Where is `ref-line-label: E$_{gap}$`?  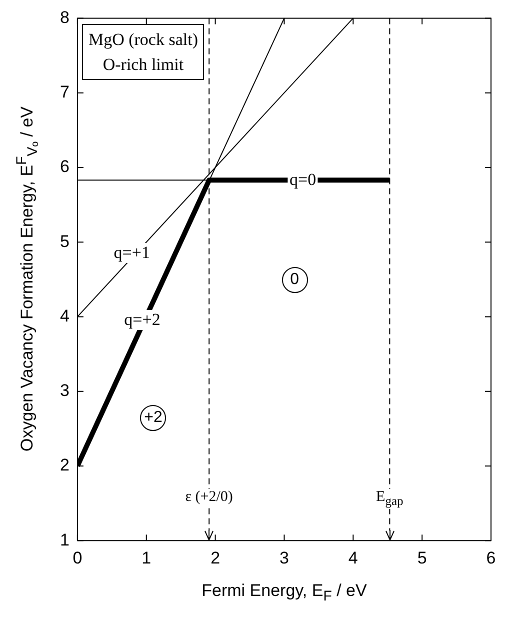
ref-line-label: E$_{gap}$ is located at coordinates (389, 498).